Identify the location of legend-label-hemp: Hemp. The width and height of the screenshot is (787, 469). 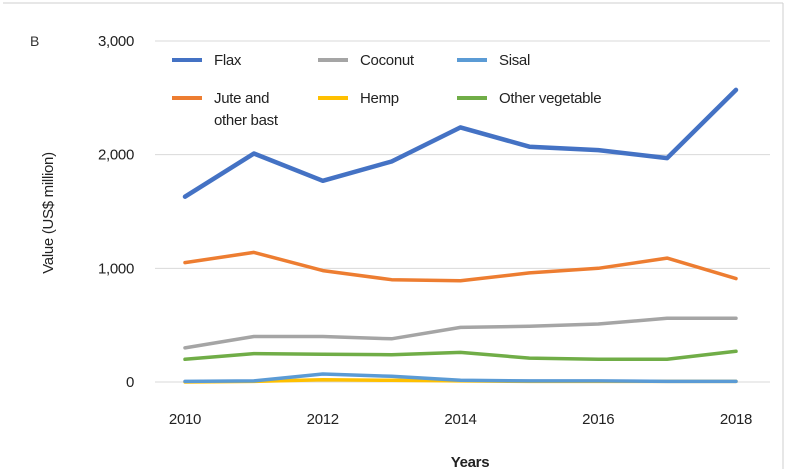
(379, 98).